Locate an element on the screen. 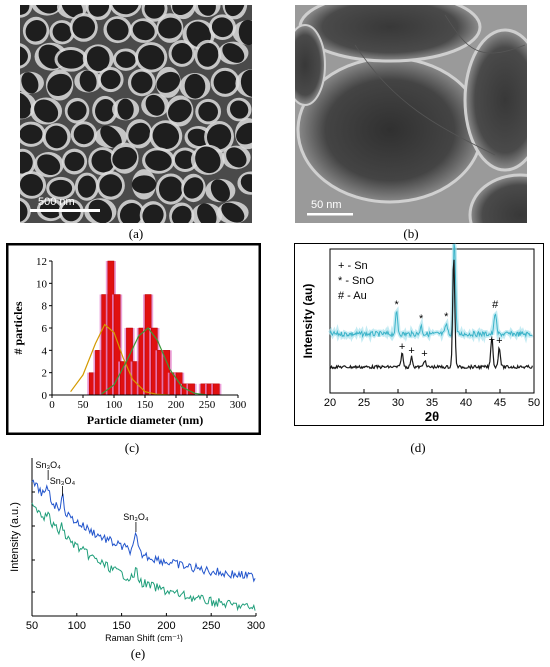 The width and height of the screenshot is (550, 667). raman-series-blue is located at coordinates (143, 531).